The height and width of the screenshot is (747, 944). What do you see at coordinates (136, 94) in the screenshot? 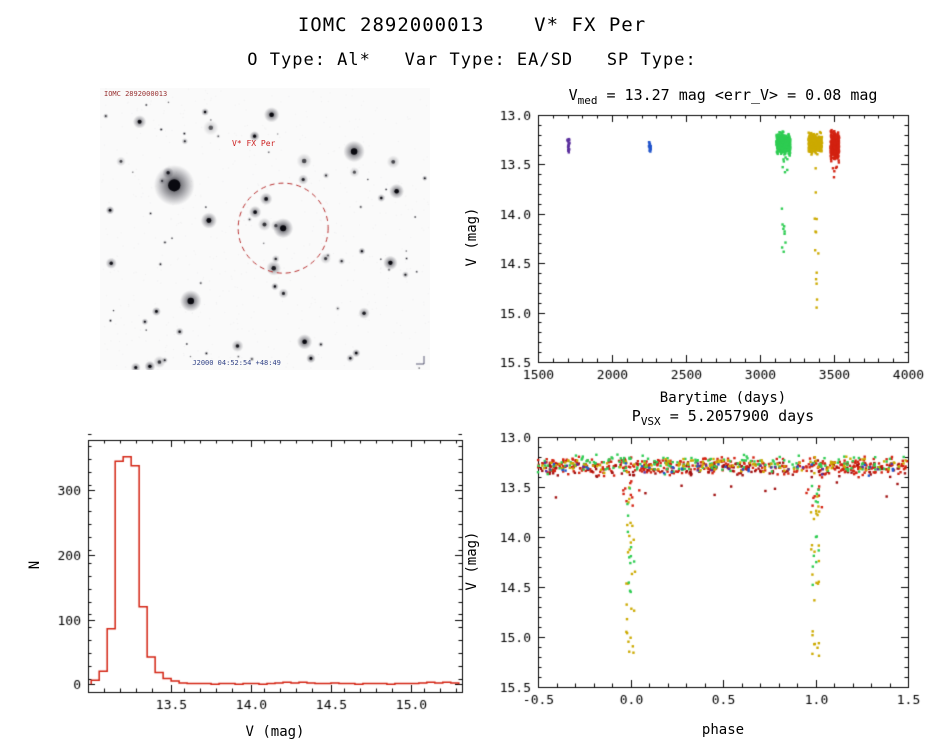
I see `finder-top-left-text: IOMC 2892000013` at bounding box center [136, 94].